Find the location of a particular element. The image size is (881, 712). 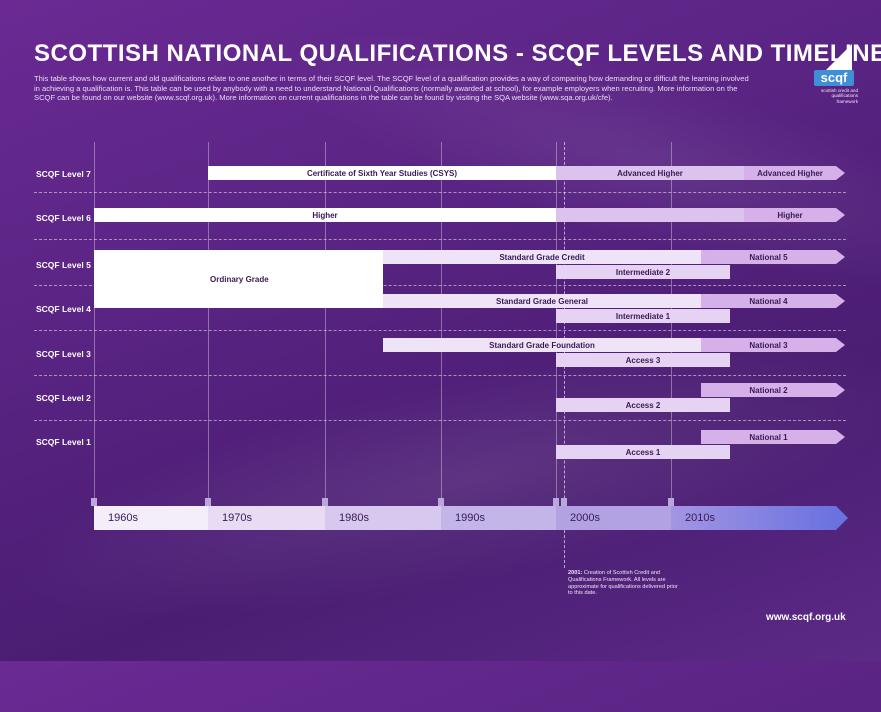

level-label-3: SCQF Level 3 is located at coordinates (63, 354).